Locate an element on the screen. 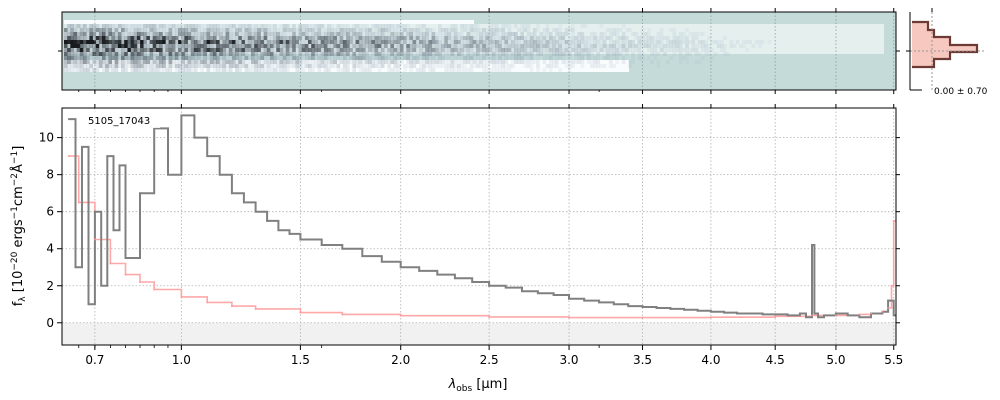 Image resolution: width=1000 pixels, height=400 pixels. y-tick-label: 10 is located at coordinates (46, 138).